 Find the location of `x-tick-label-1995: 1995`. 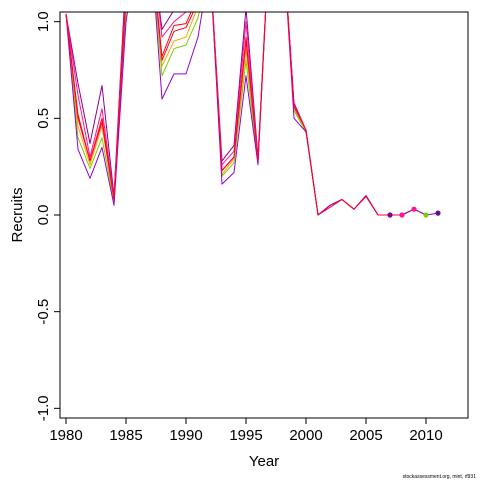

x-tick-label-1995: 1995 is located at coordinates (245, 435).